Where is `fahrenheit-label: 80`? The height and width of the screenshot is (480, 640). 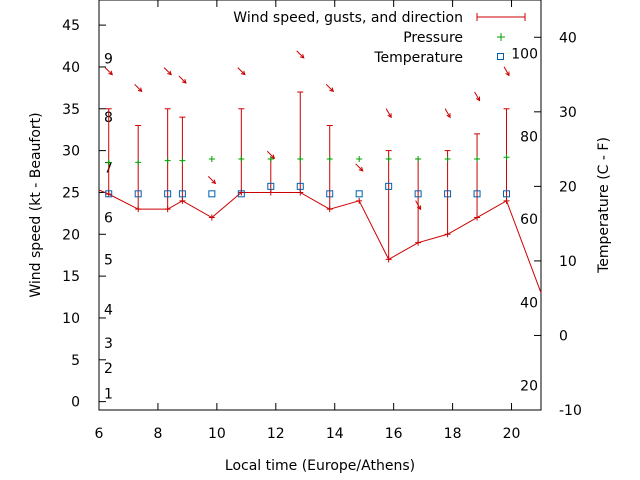 fahrenheit-label: 80 is located at coordinates (529, 137).